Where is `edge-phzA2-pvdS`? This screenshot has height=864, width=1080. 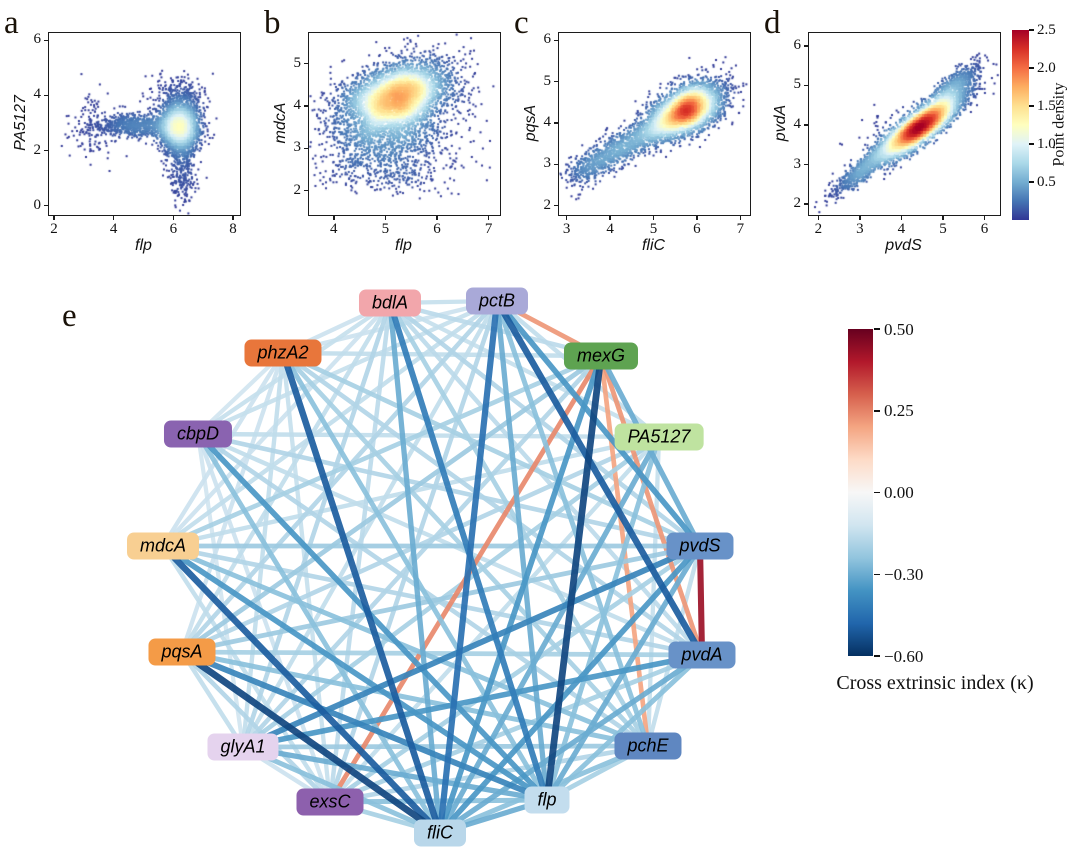
edge-phzA2-pvdS is located at coordinates (491, 449).